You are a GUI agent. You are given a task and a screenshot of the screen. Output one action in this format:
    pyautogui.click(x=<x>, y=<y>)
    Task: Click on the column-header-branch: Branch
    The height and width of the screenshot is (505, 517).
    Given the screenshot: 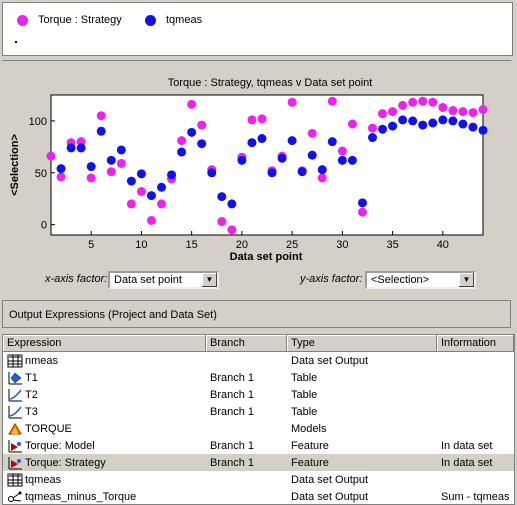 What is the action you would take?
    pyautogui.click(x=246, y=343)
    